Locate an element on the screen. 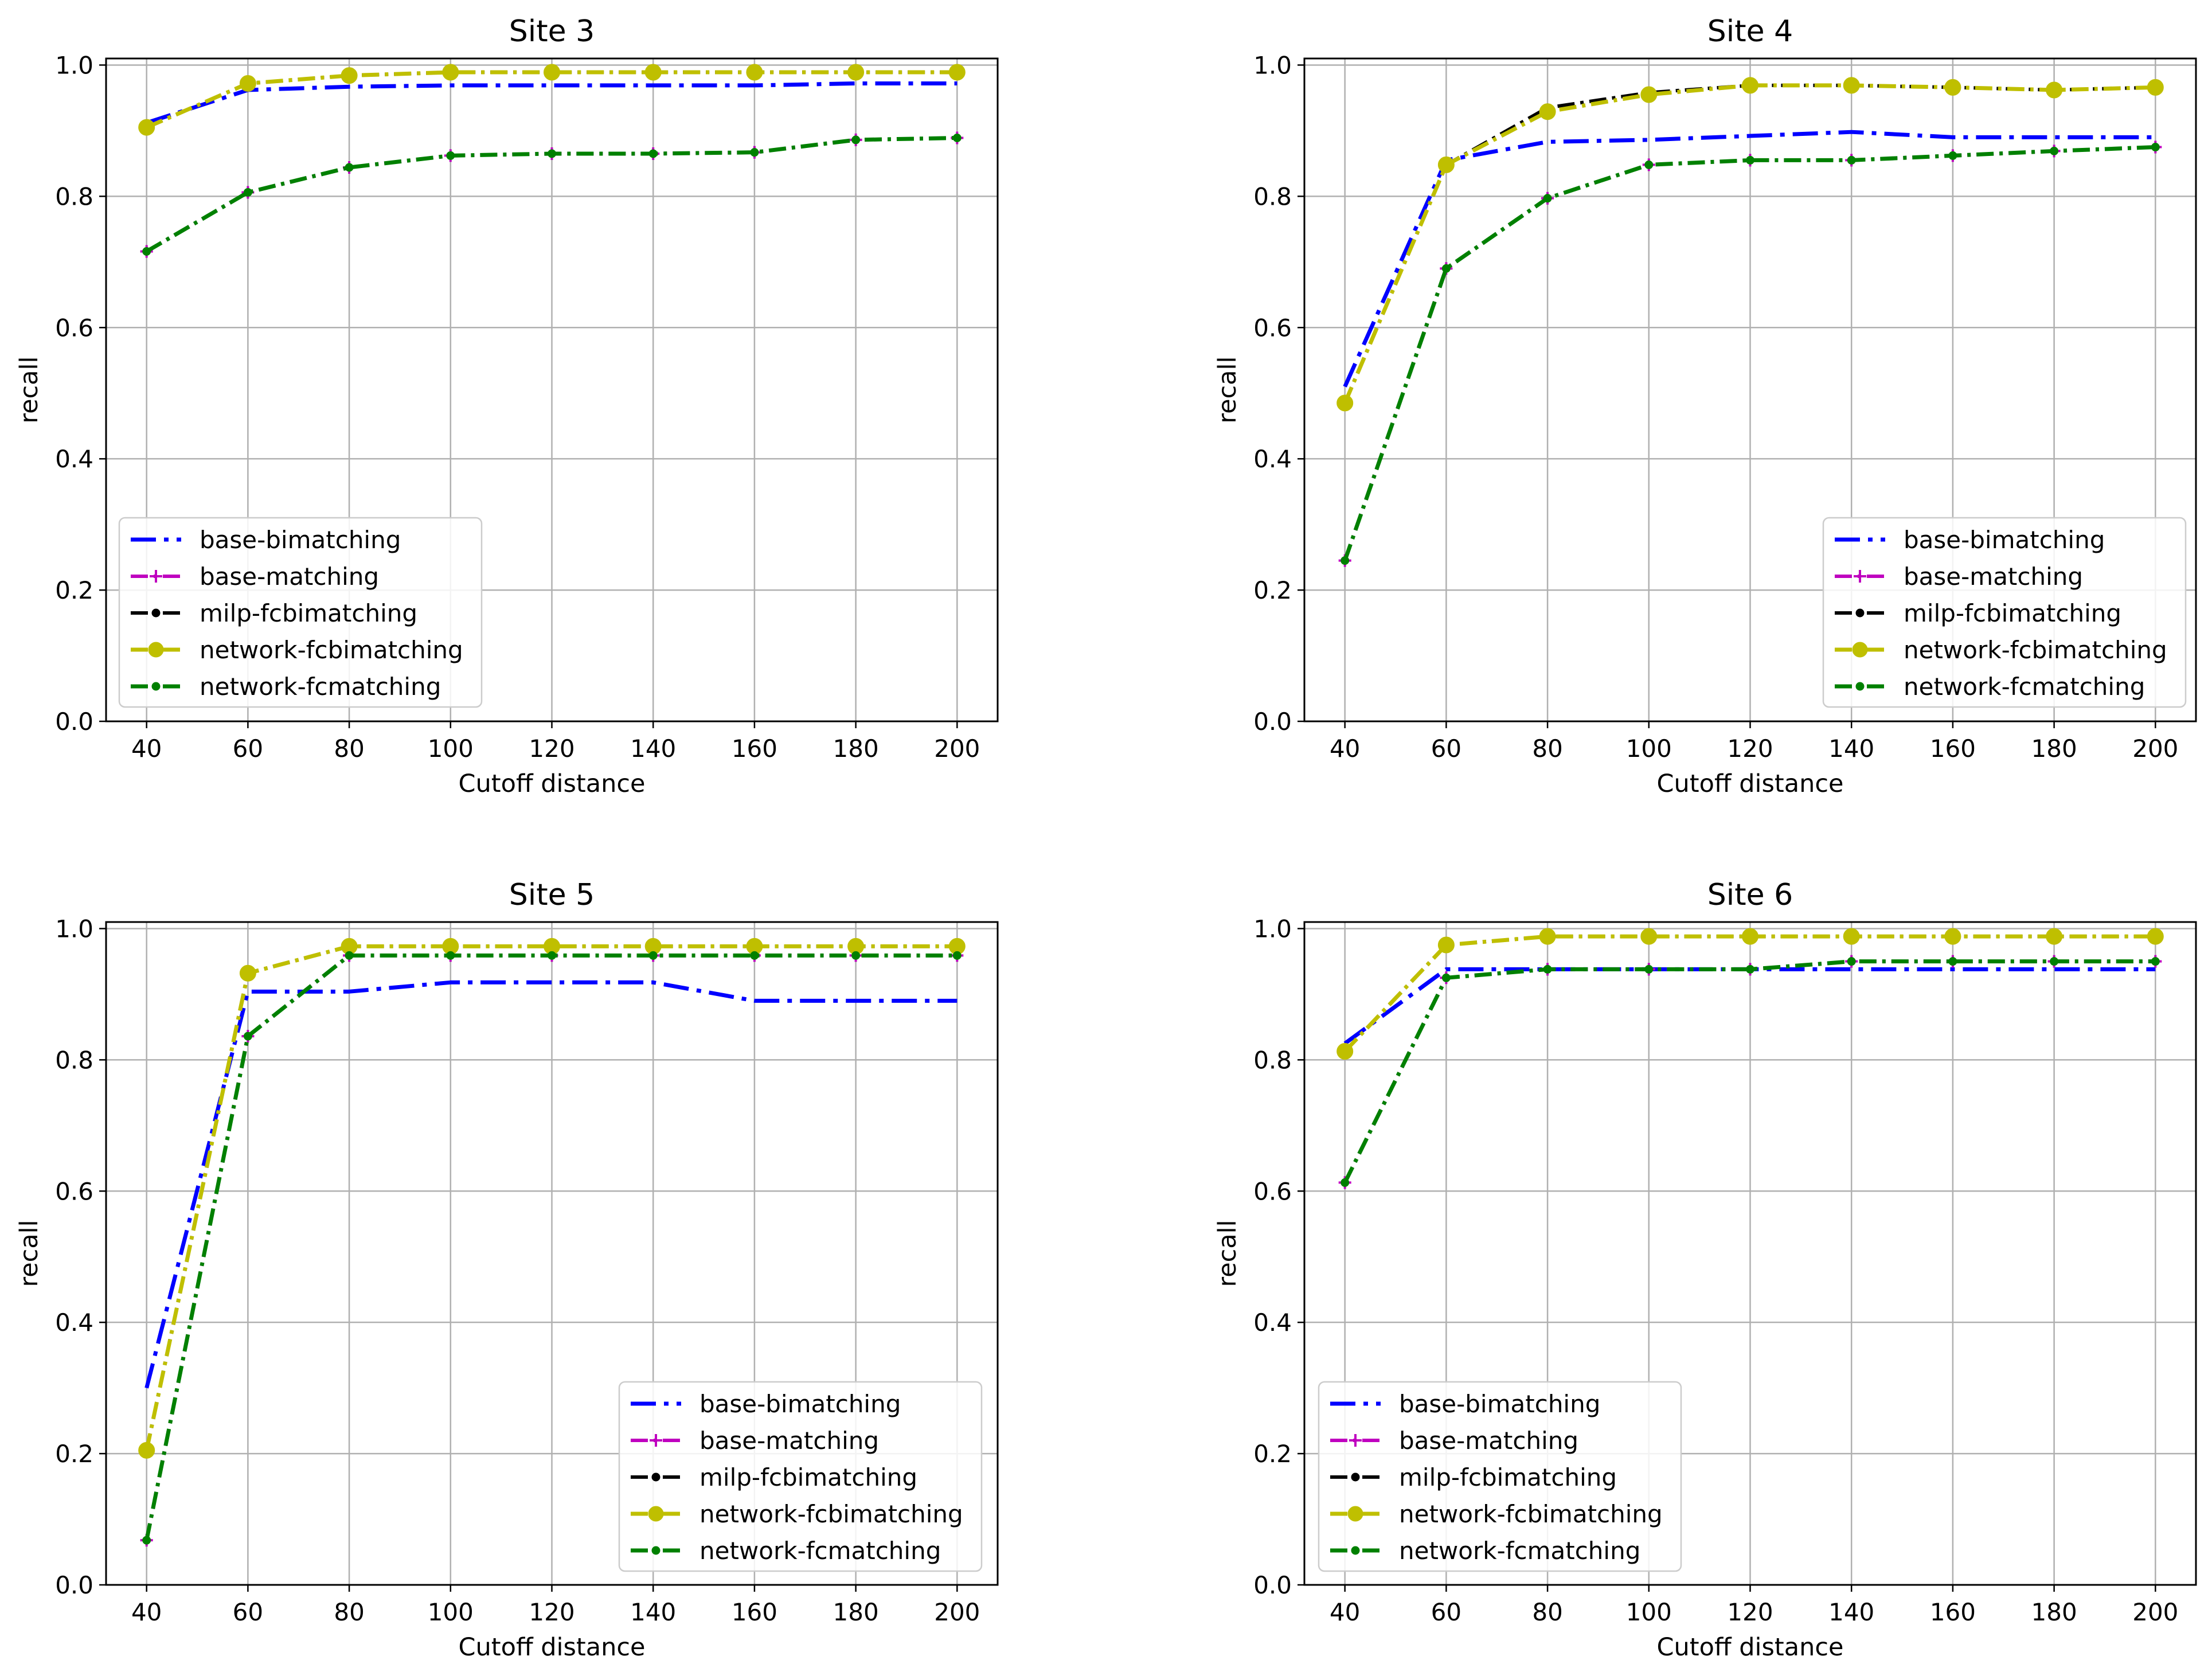 Image resolution: width=2212 pixels, height=1664 pixels. legend-marker-base-matching is located at coordinates (656, 1440).